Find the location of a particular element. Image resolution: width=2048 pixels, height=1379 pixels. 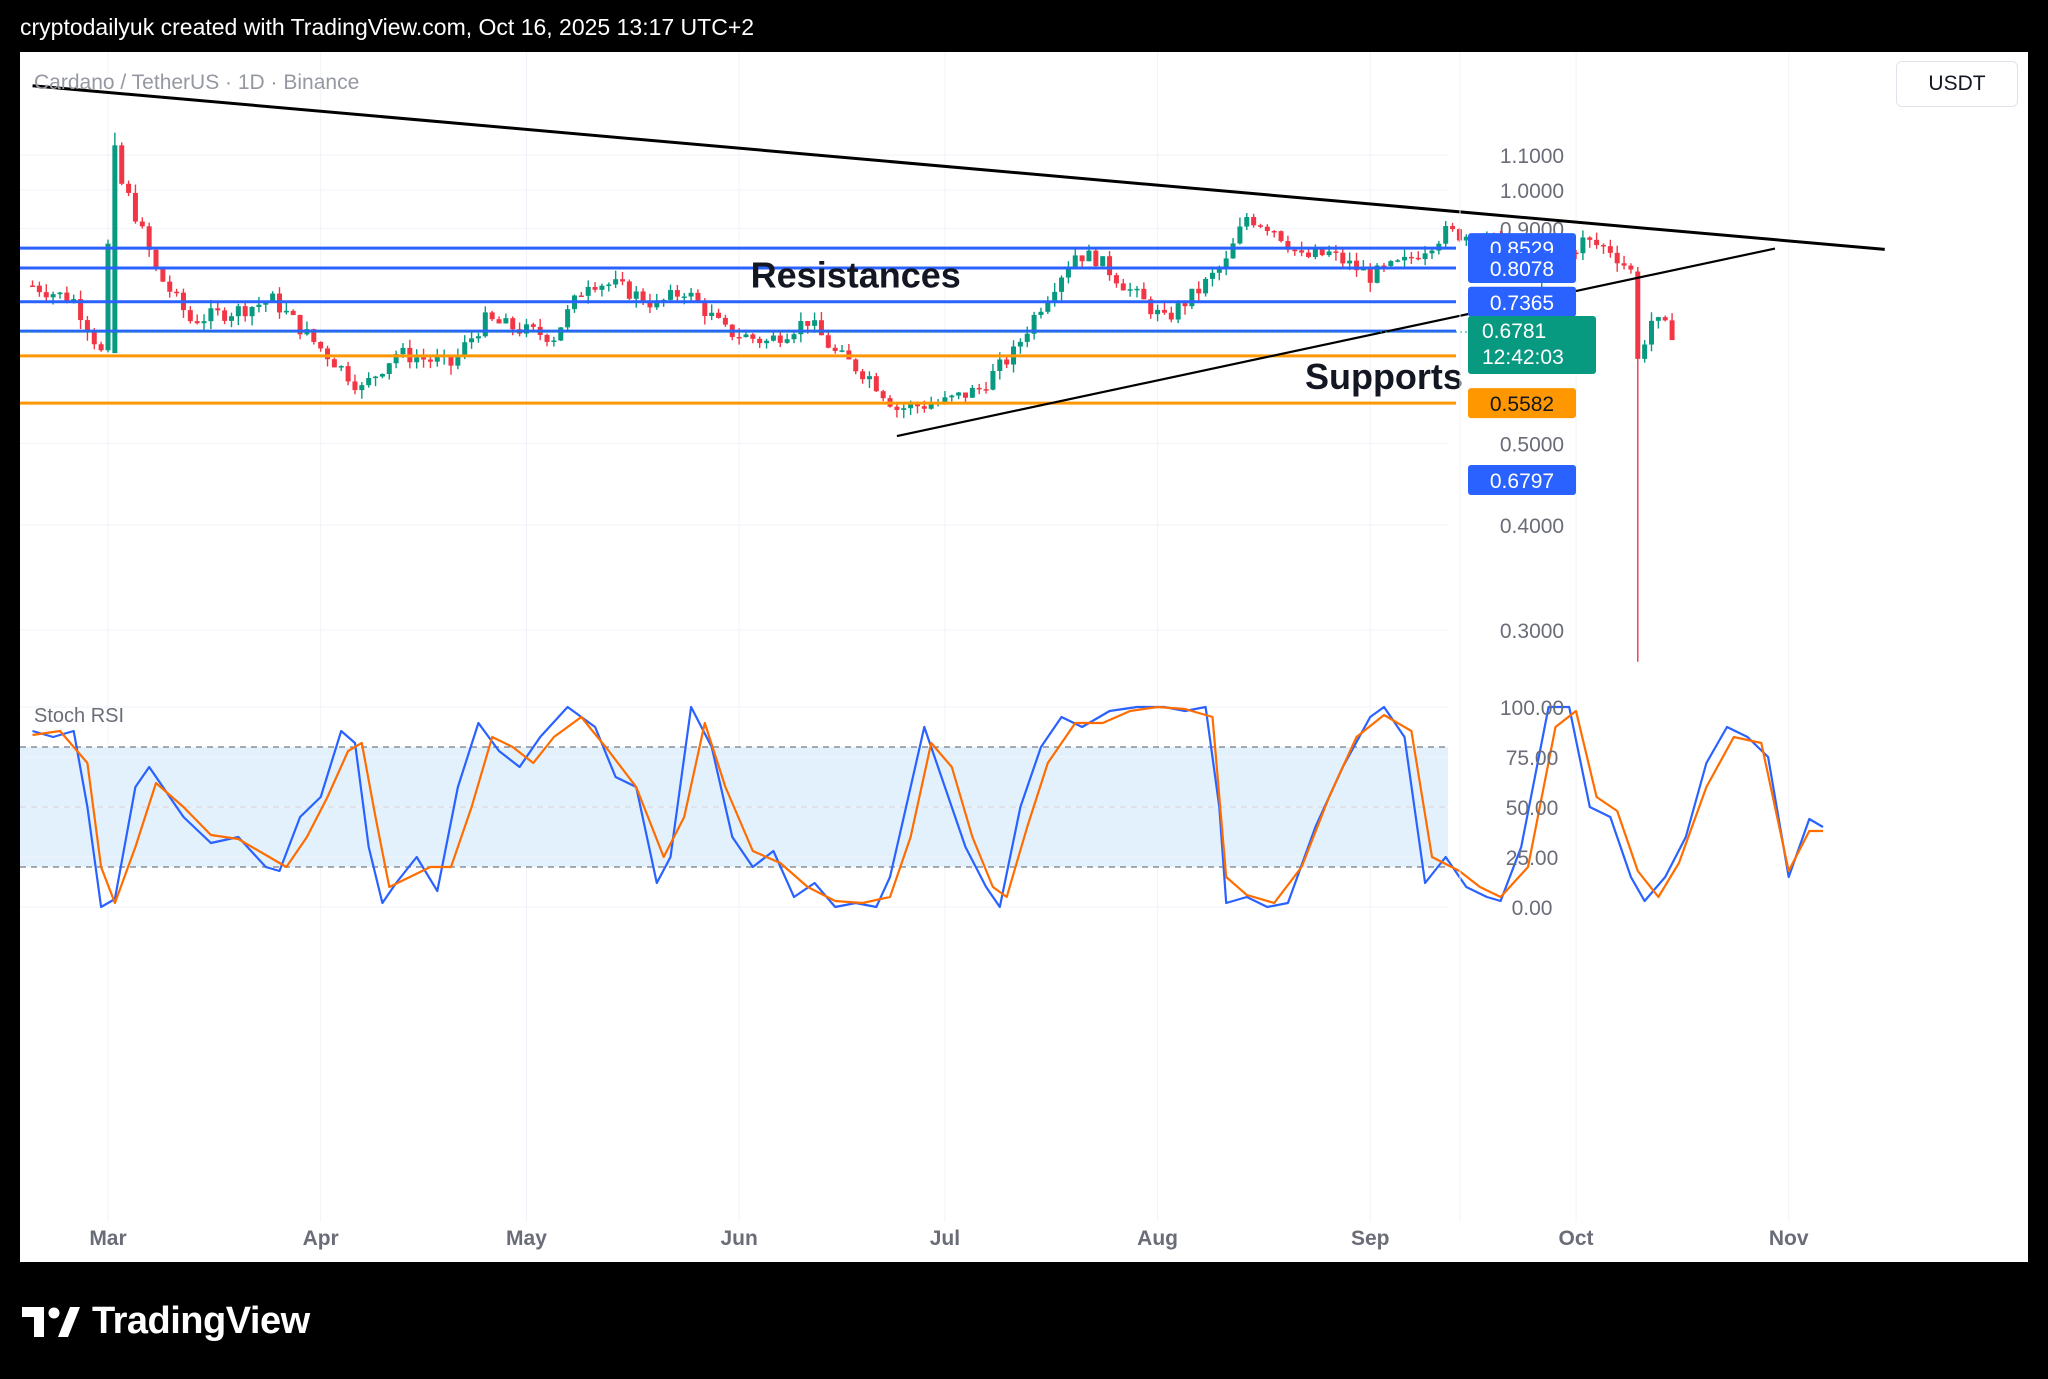

last-price-tag: 0.6781 12:42:03 is located at coordinates (1532, 344).